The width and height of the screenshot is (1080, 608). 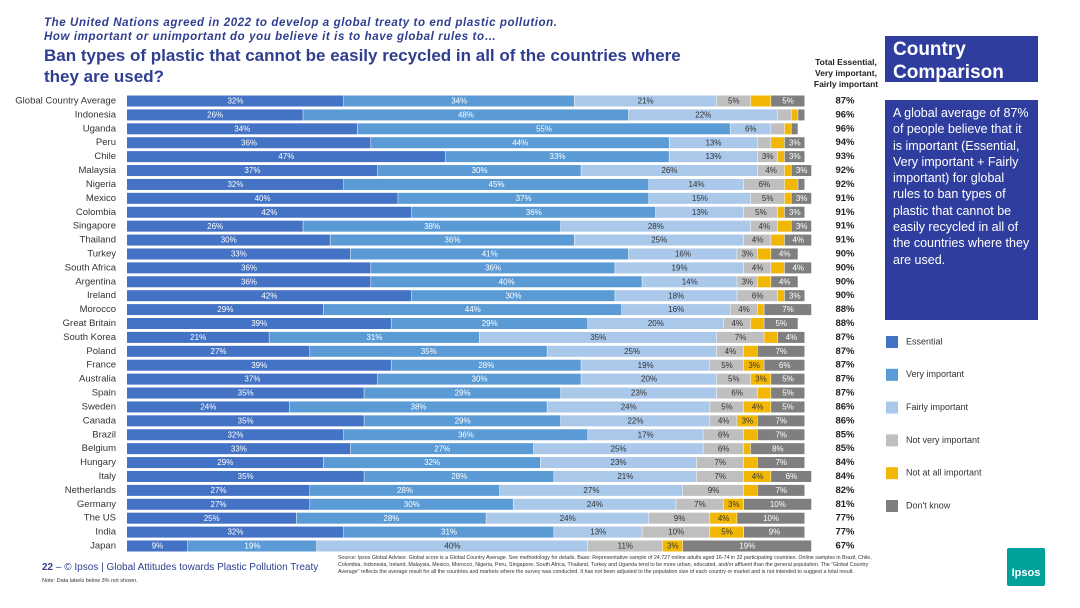 I want to click on data-label: 19%, so click(x=747, y=546).